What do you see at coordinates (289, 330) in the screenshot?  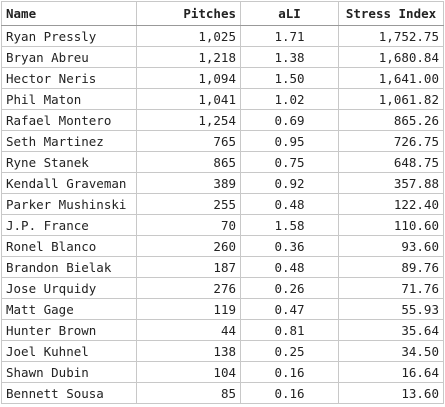 I see `table-cell: 0.81` at bounding box center [289, 330].